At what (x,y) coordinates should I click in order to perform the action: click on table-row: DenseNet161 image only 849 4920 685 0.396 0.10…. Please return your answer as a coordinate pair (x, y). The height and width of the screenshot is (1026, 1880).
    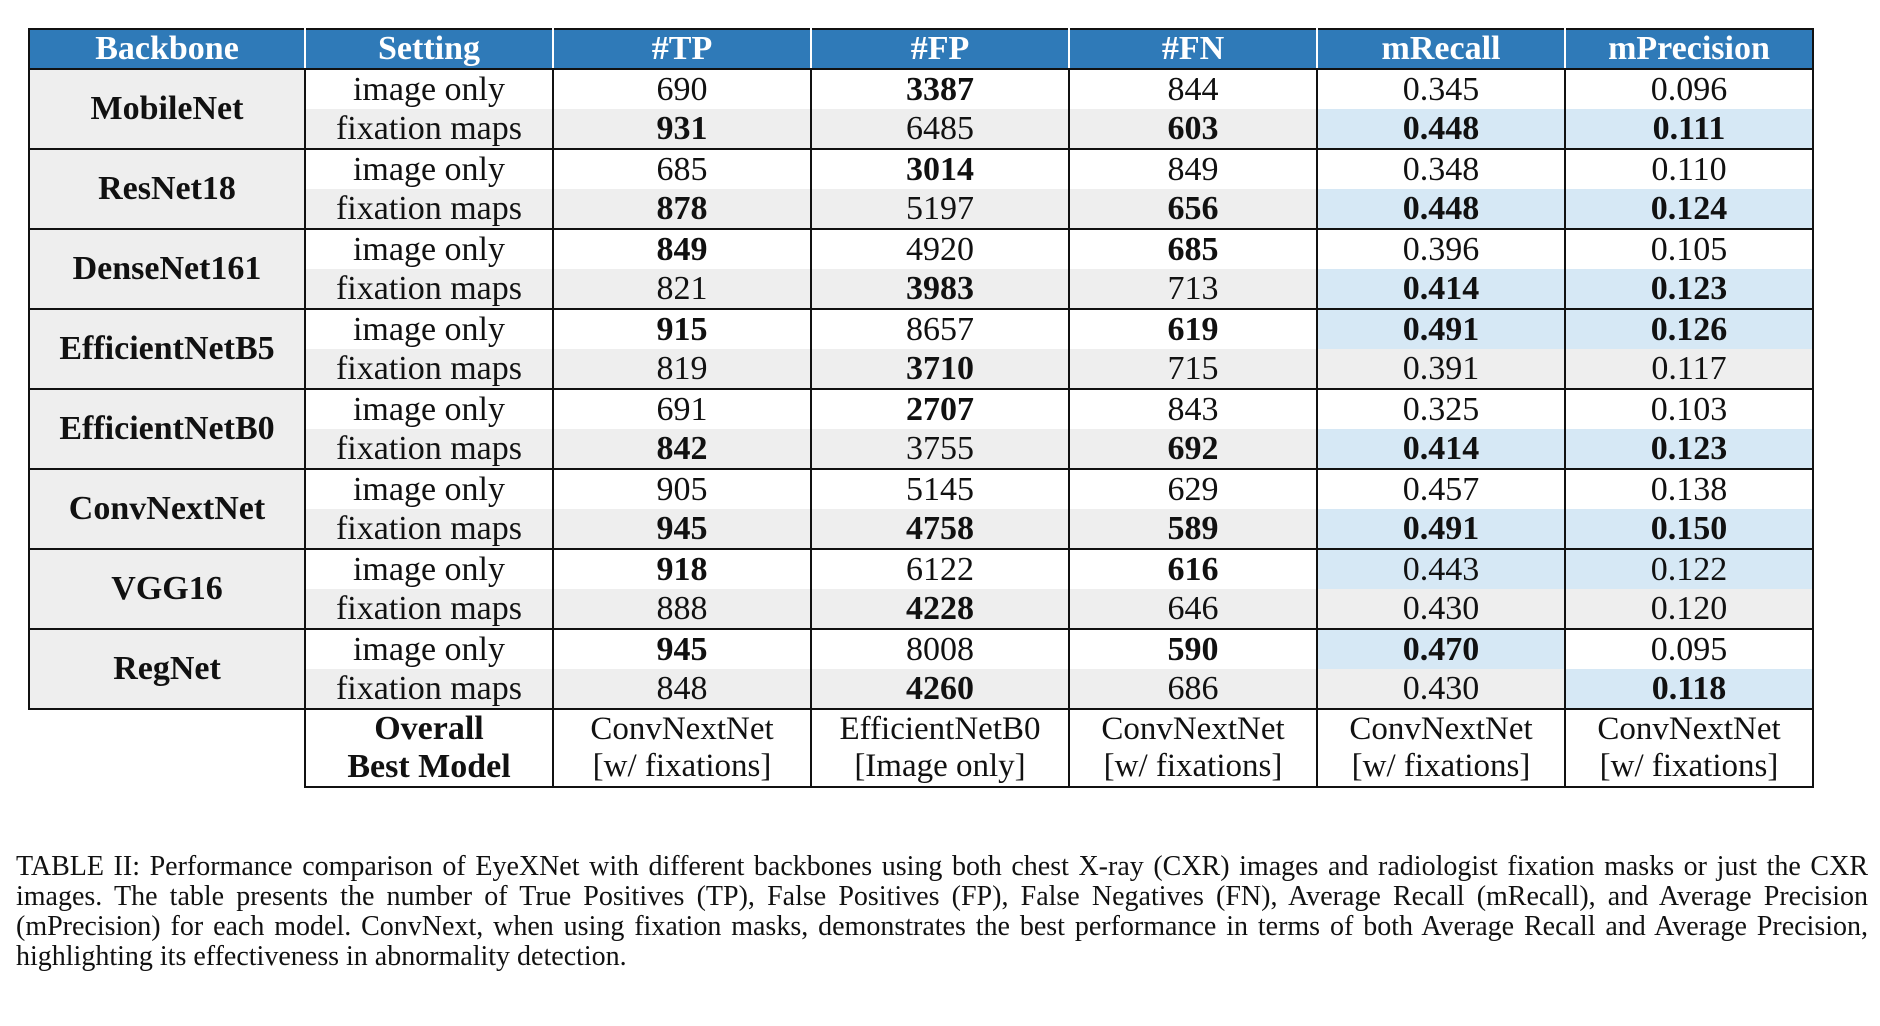
    Looking at the image, I should click on (921, 269).